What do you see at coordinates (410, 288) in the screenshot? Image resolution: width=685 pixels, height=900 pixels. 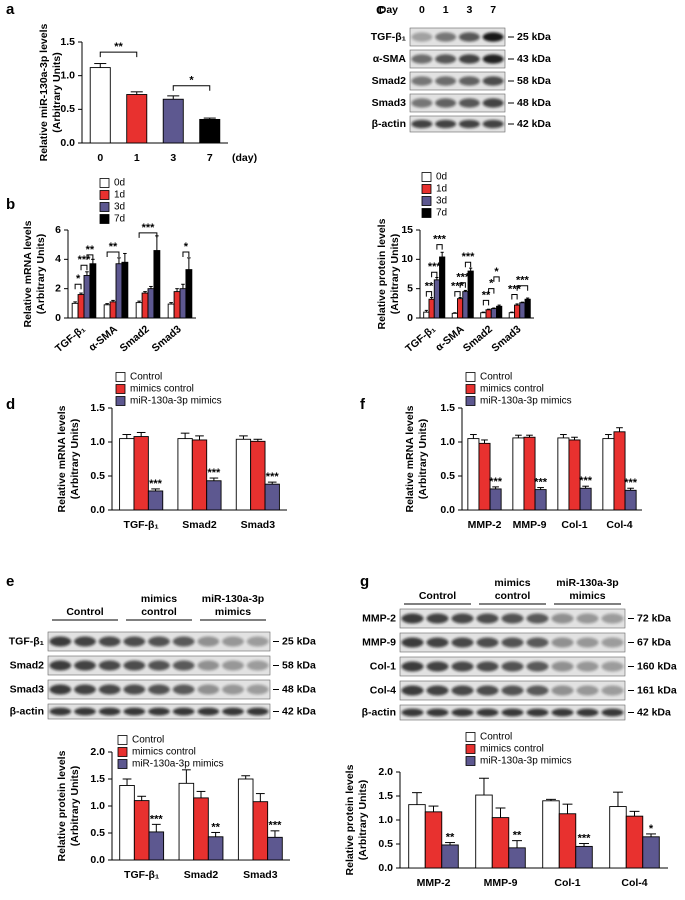 I see `y-tick-label: 5` at bounding box center [410, 288].